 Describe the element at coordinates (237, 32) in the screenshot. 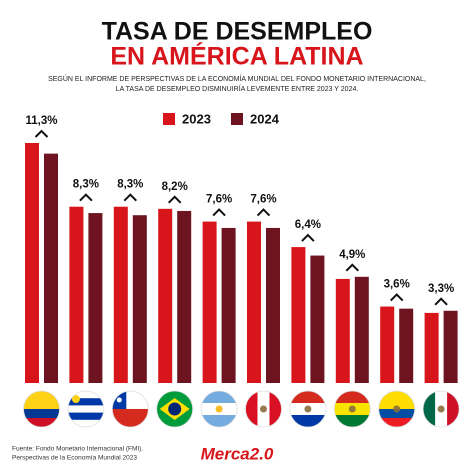

I see `chart-title: TASA DE DESEMPLEO` at that location.